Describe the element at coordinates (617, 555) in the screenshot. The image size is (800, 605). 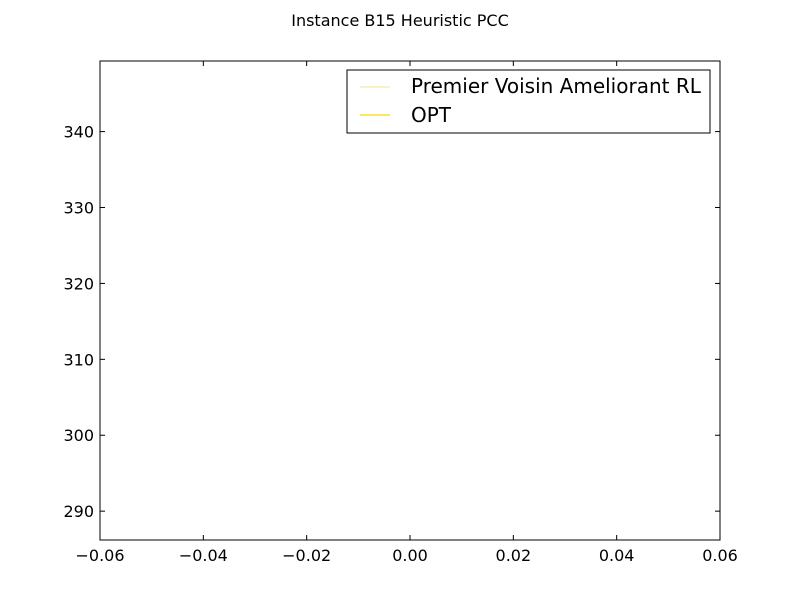
I see `x-tick-label: 0.04` at that location.